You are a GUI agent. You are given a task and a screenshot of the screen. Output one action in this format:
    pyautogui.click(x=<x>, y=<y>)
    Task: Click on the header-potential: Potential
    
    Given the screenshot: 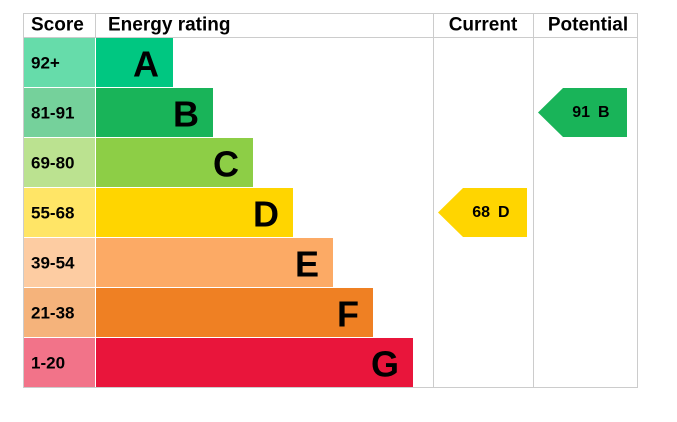 What is the action you would take?
    pyautogui.click(x=588, y=25)
    